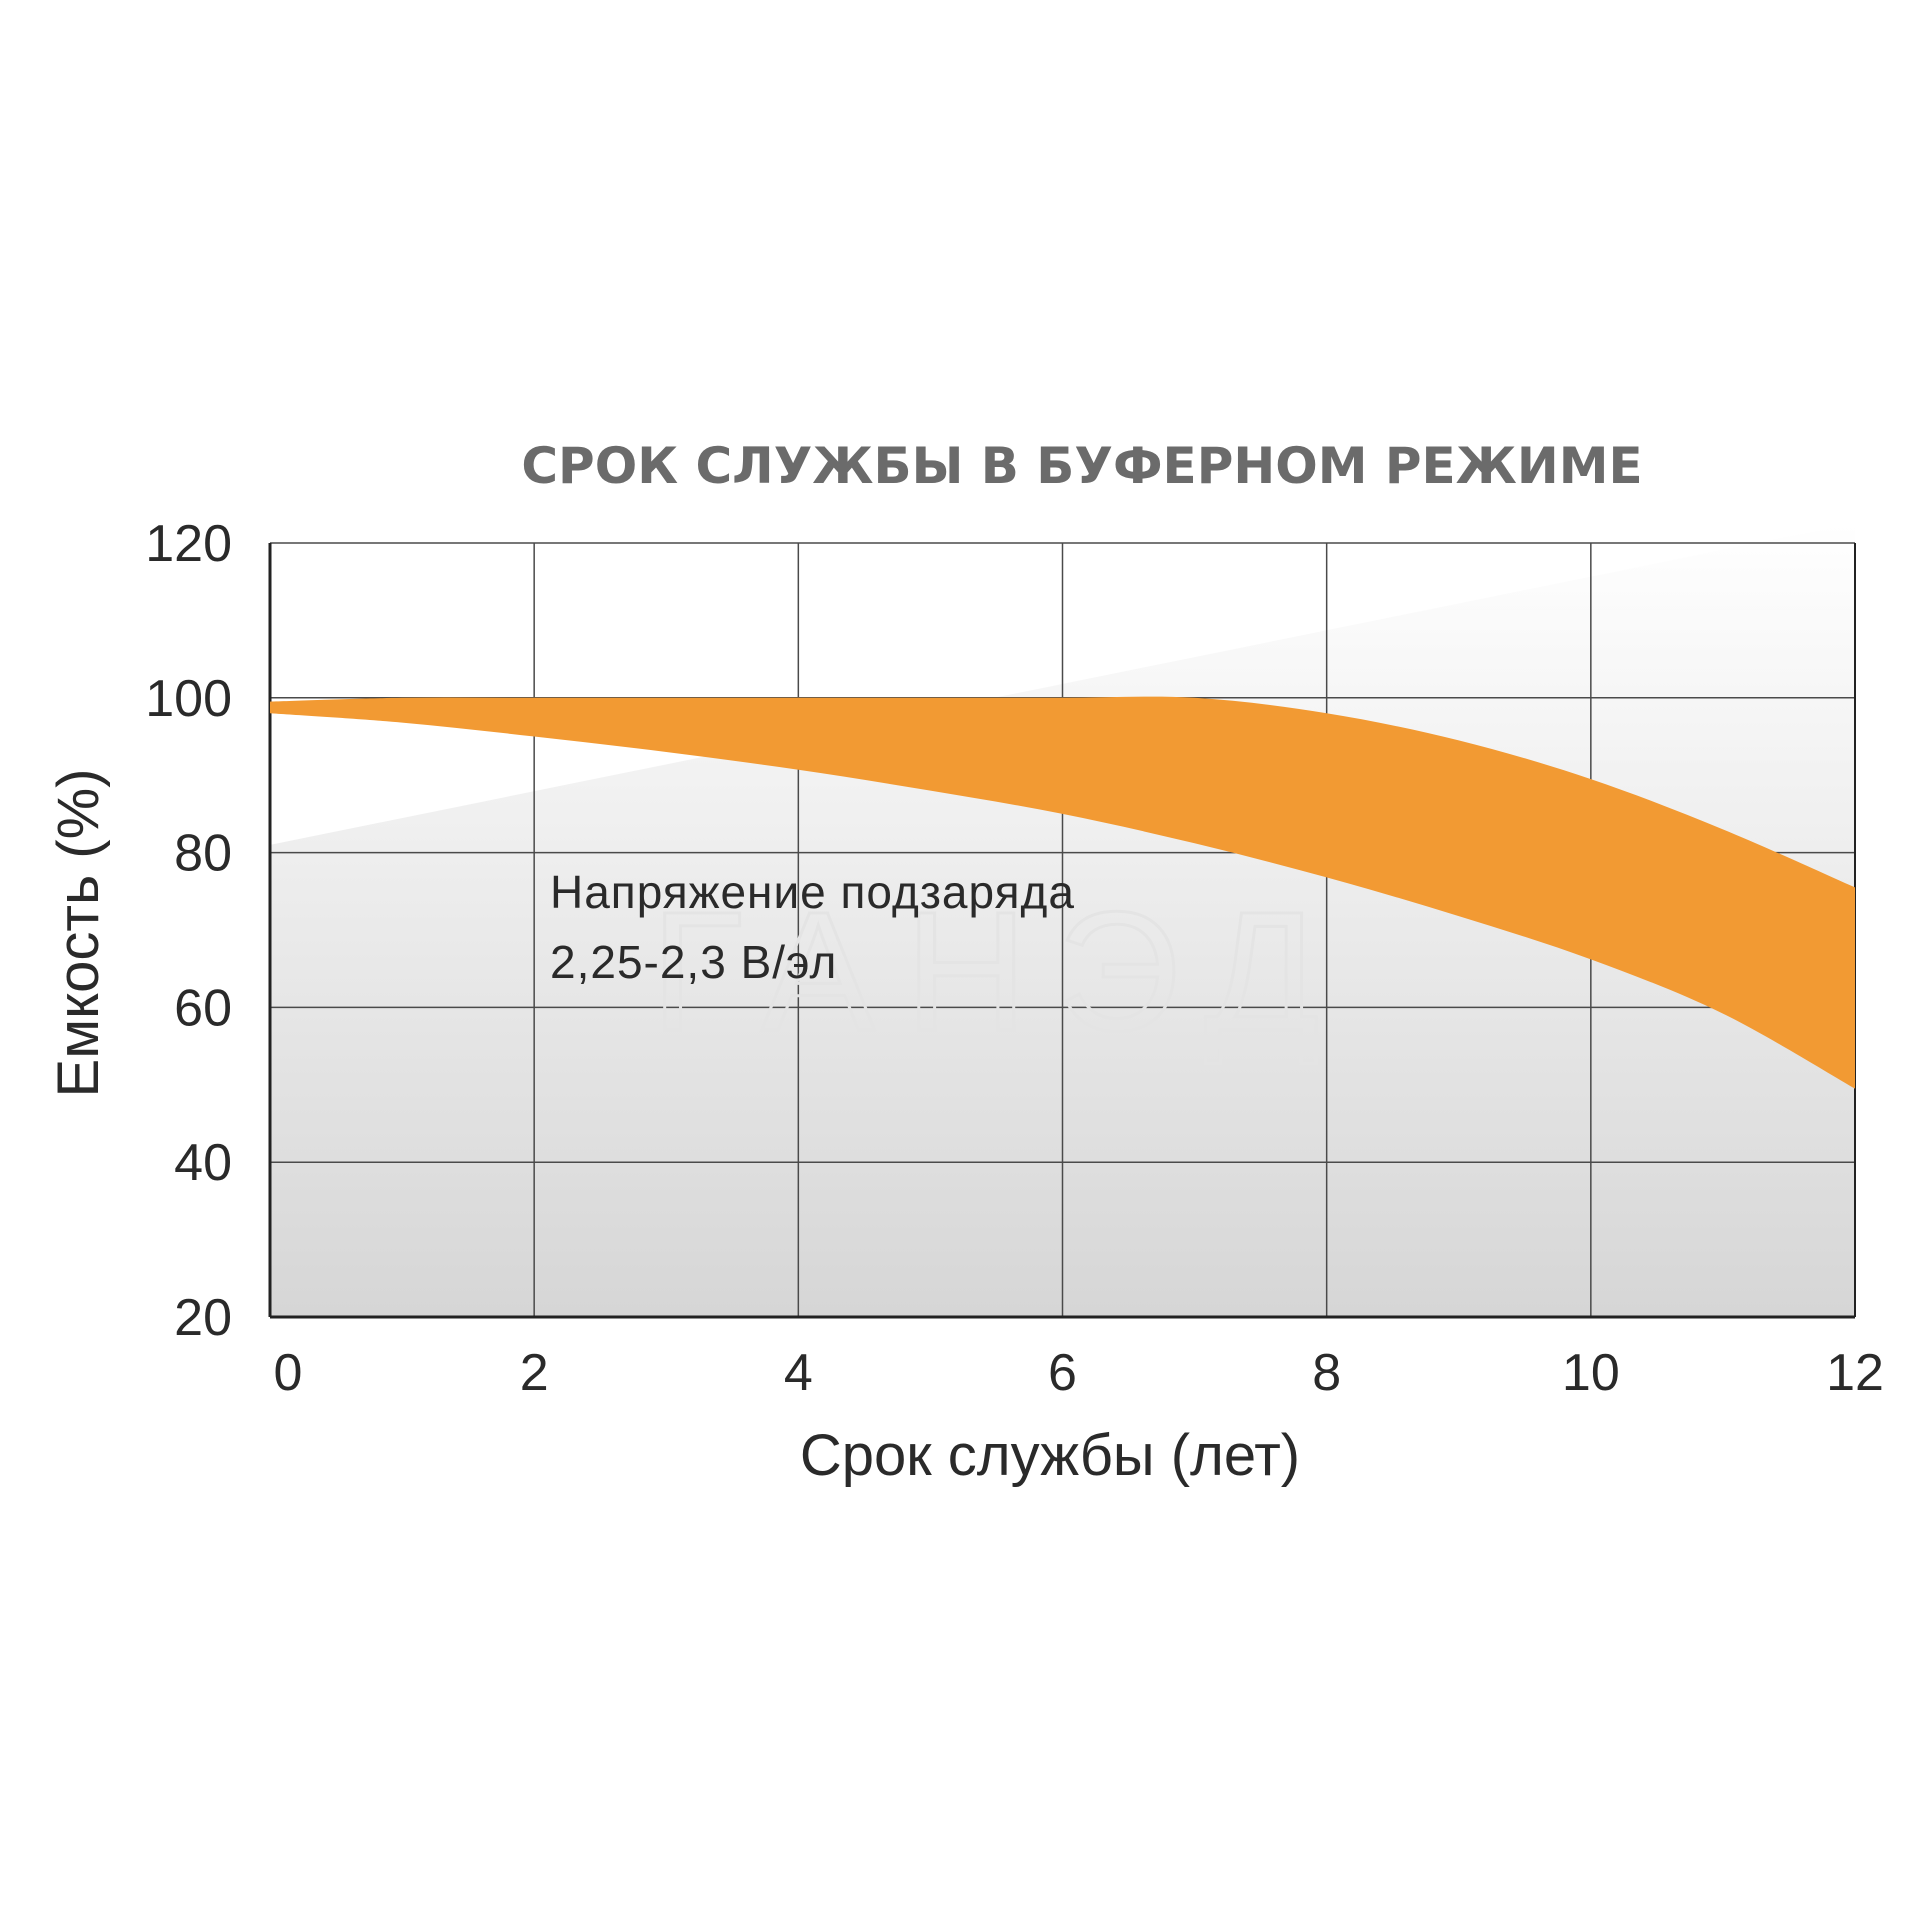 This screenshot has height=1925, width=1920. I want to click on x-tick-label: 2, so click(534, 1373).